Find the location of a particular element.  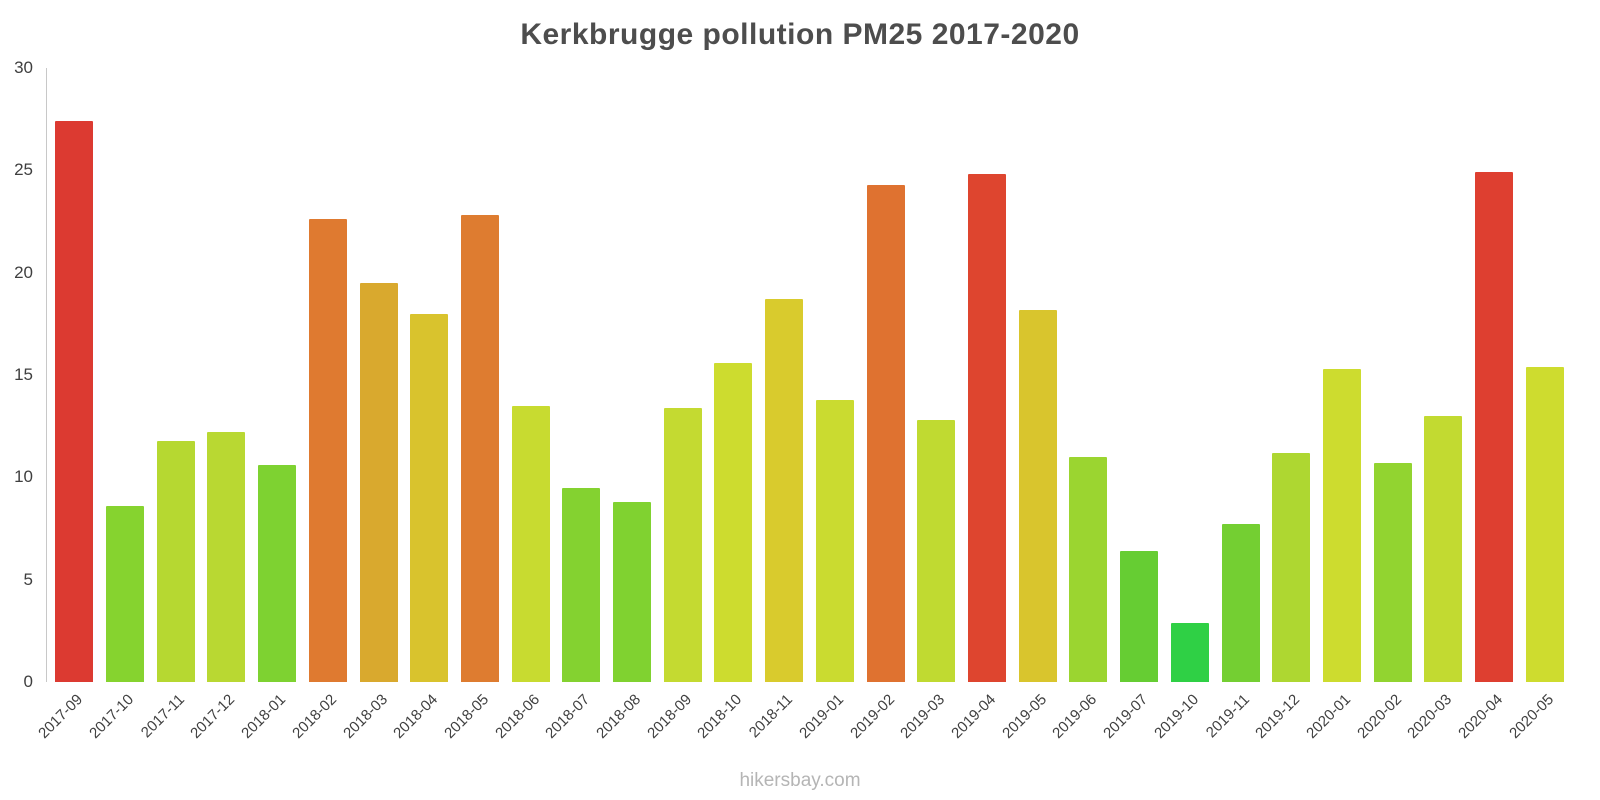

bar-group-2019-03: 2019-03 is located at coordinates (929, 405).